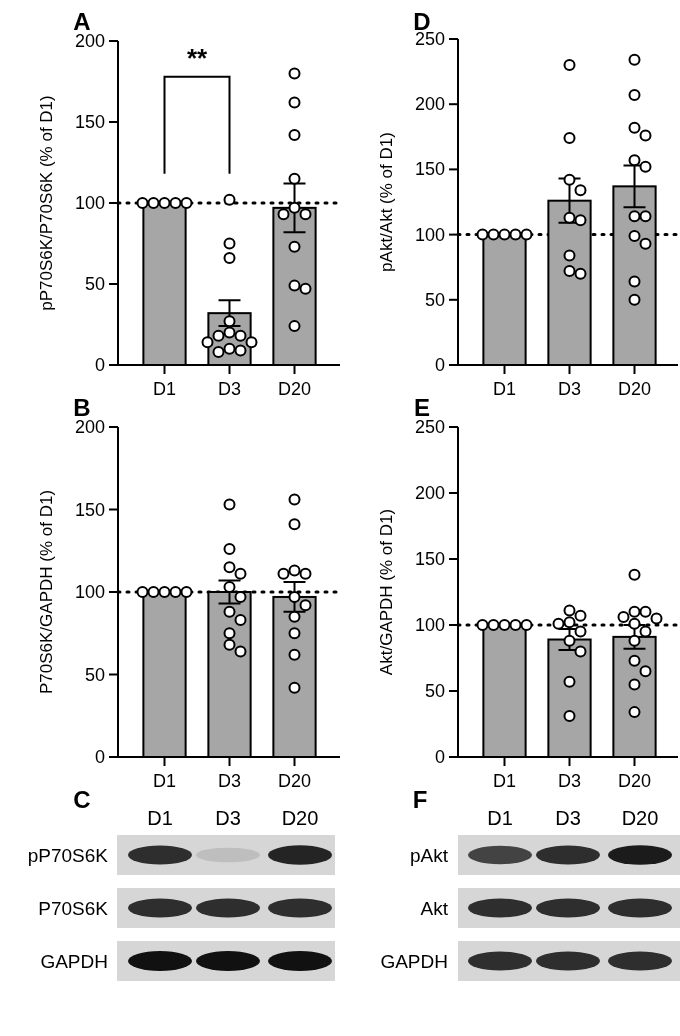 The height and width of the screenshot is (1036, 680). Describe the element at coordinates (82, 799) in the screenshot. I see `text: C` at that location.